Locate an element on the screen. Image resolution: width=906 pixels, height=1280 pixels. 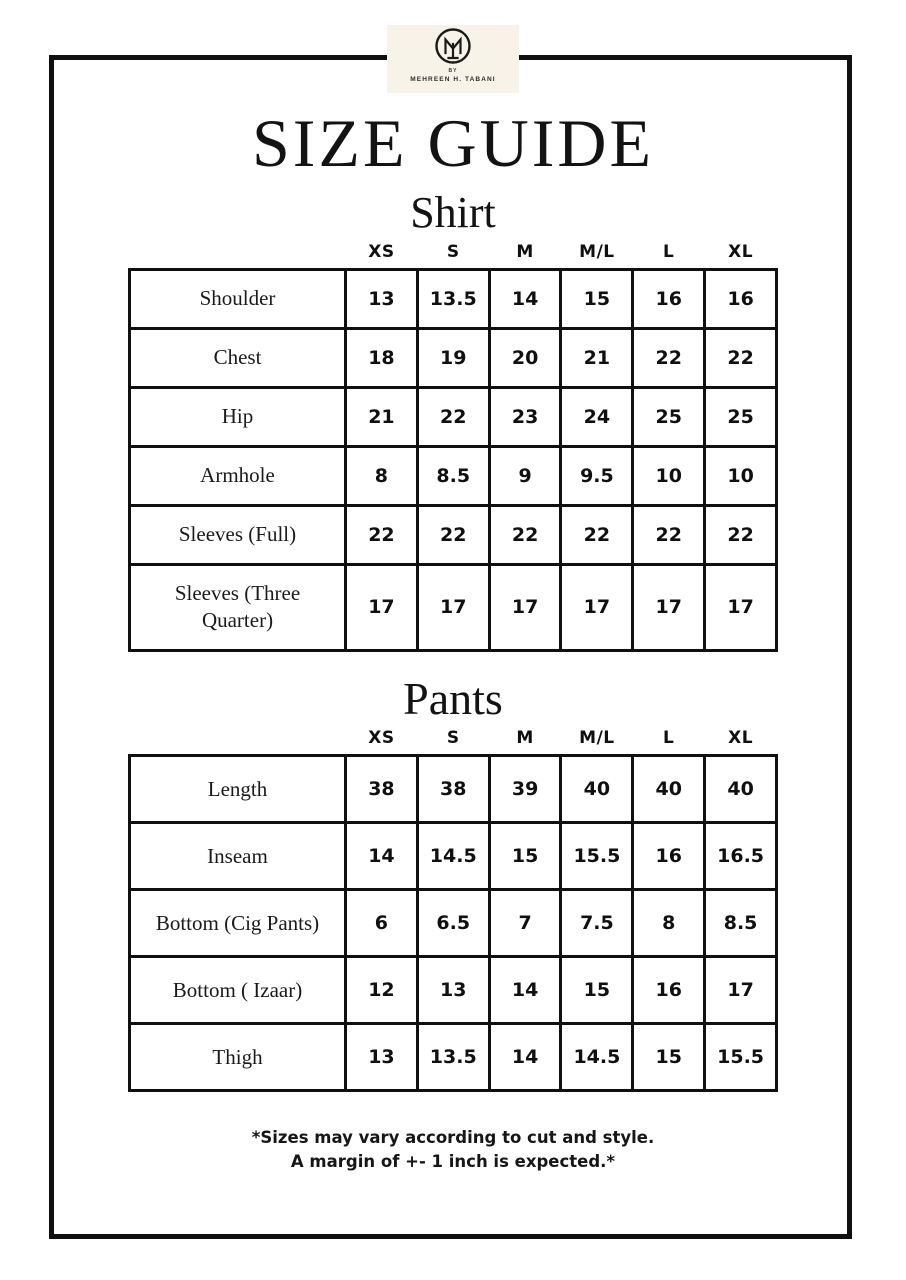
row-label: Sleeves (Full) is located at coordinates (237, 534).